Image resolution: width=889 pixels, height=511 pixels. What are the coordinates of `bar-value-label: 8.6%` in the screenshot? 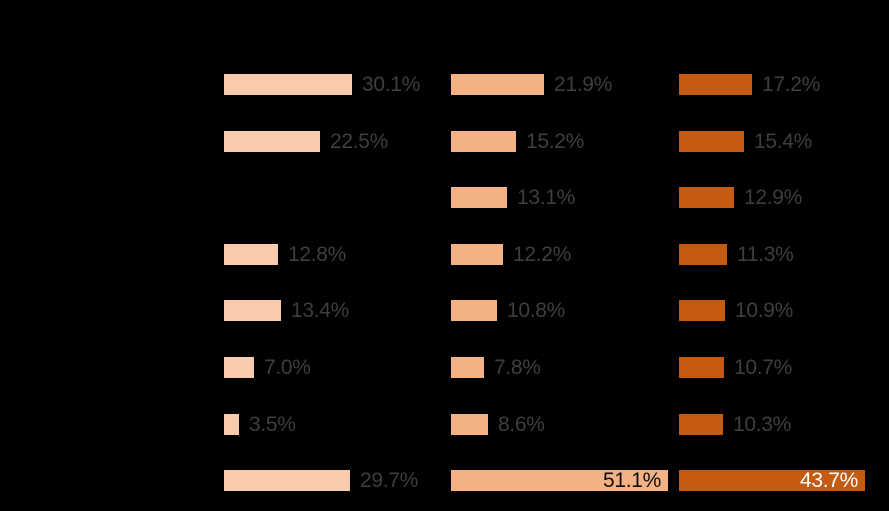 It's located at (521, 424).